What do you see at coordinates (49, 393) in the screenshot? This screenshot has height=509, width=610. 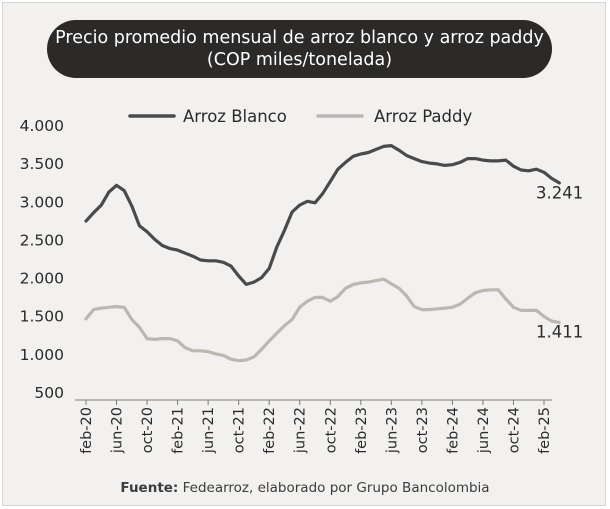 I see `y-tick-label: 500` at bounding box center [49, 393].